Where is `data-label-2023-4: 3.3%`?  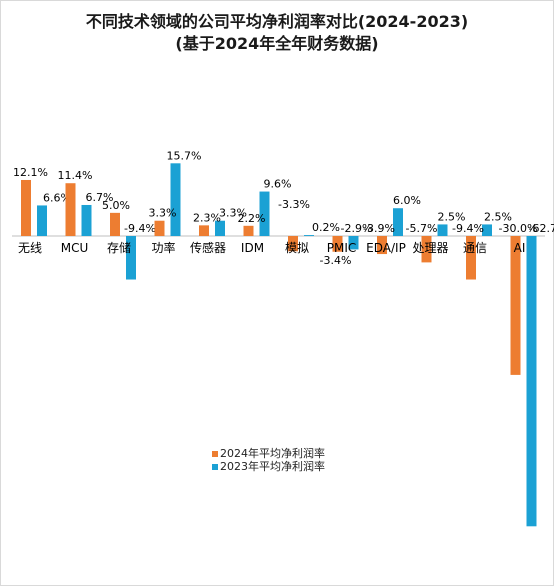
data-label-2023-4: 3.3% is located at coordinates (233, 213).